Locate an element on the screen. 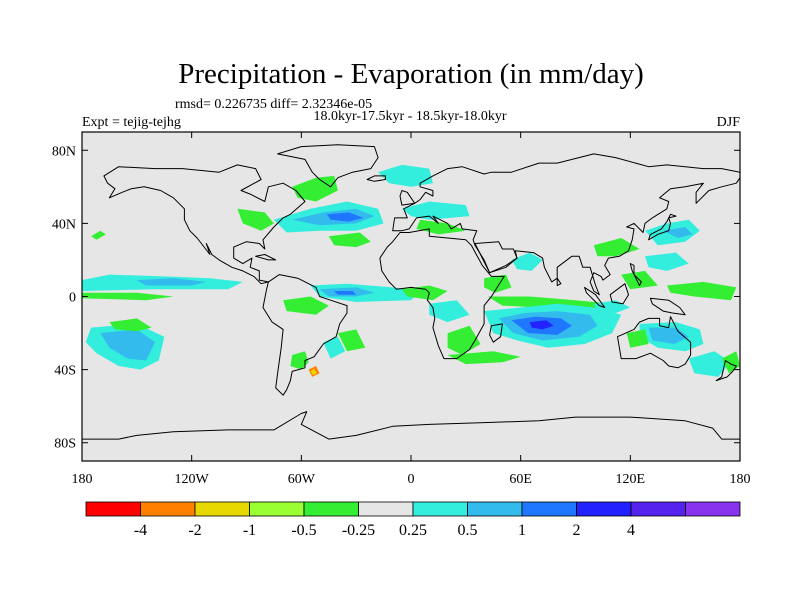  experiment-label: Expt = tejig-tejhg is located at coordinates (131, 122).